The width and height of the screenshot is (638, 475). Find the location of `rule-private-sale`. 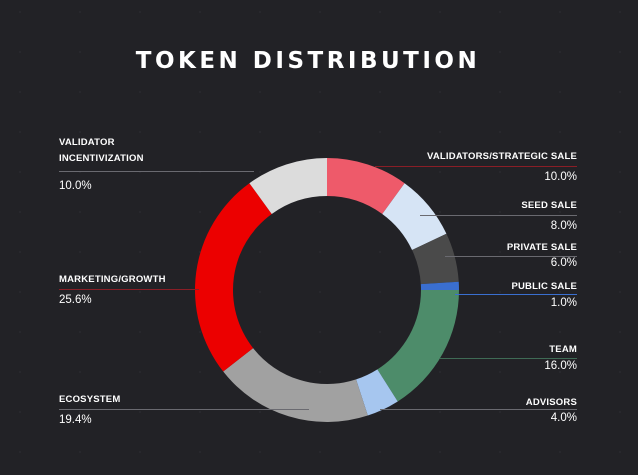

rule-private-sale is located at coordinates (511, 256).